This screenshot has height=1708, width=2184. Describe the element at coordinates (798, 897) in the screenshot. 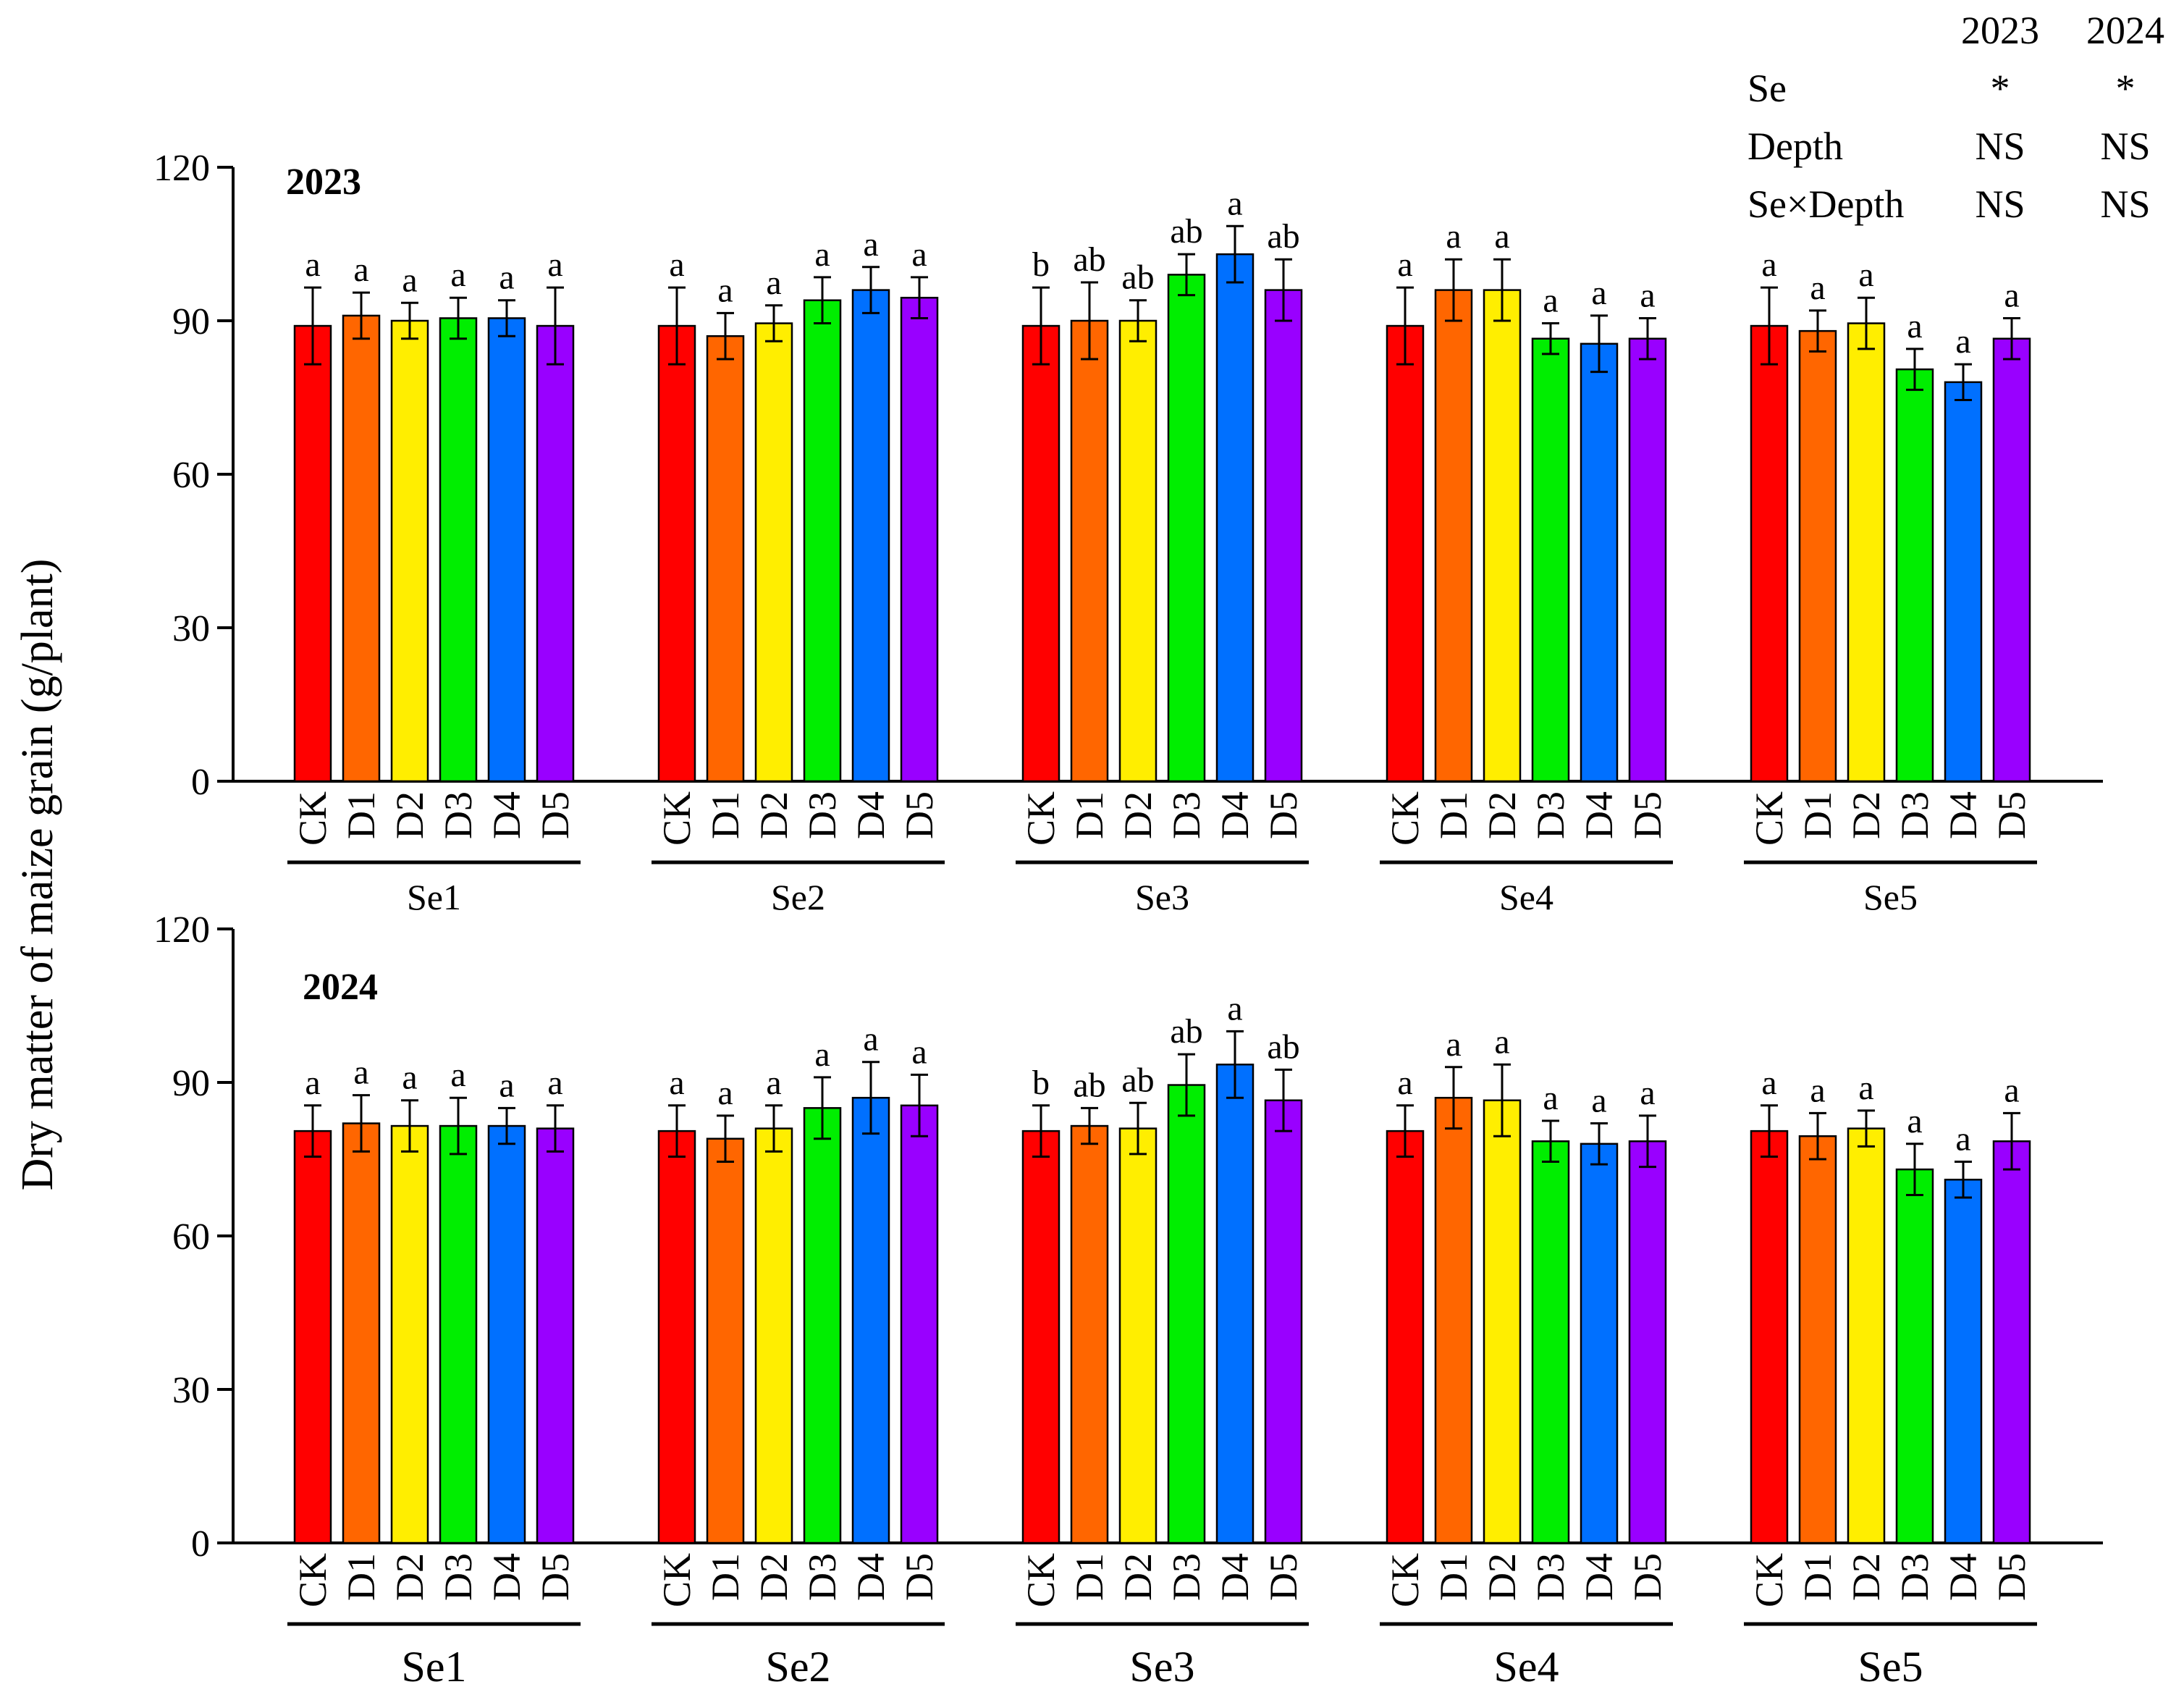

I see `group-label: Se2` at that location.